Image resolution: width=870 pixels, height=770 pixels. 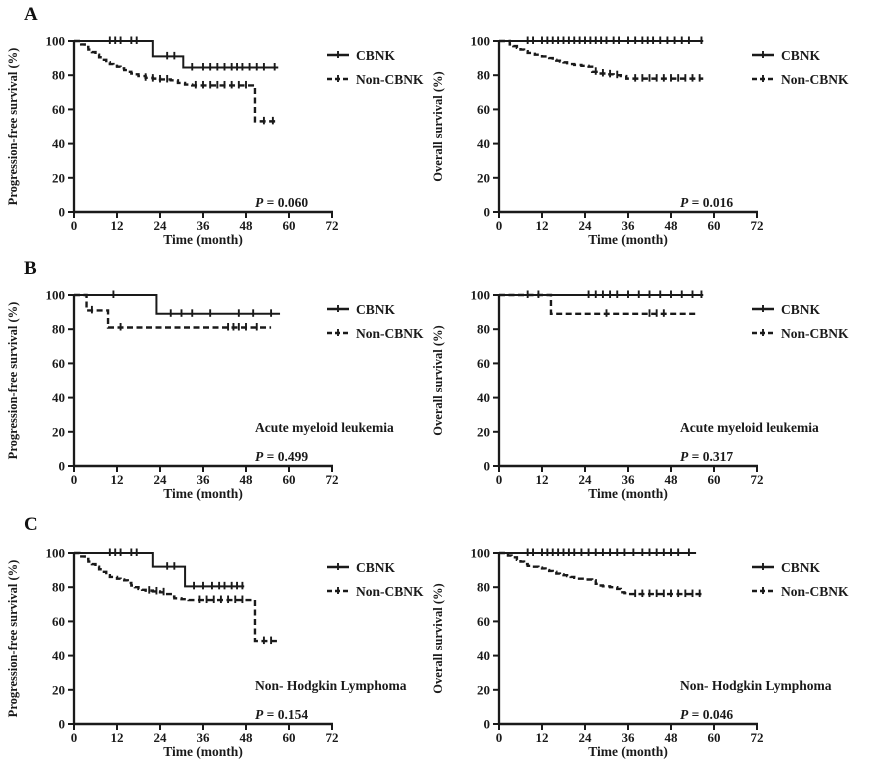 I want to click on p-value-label: P = 0.060, so click(x=281, y=202).